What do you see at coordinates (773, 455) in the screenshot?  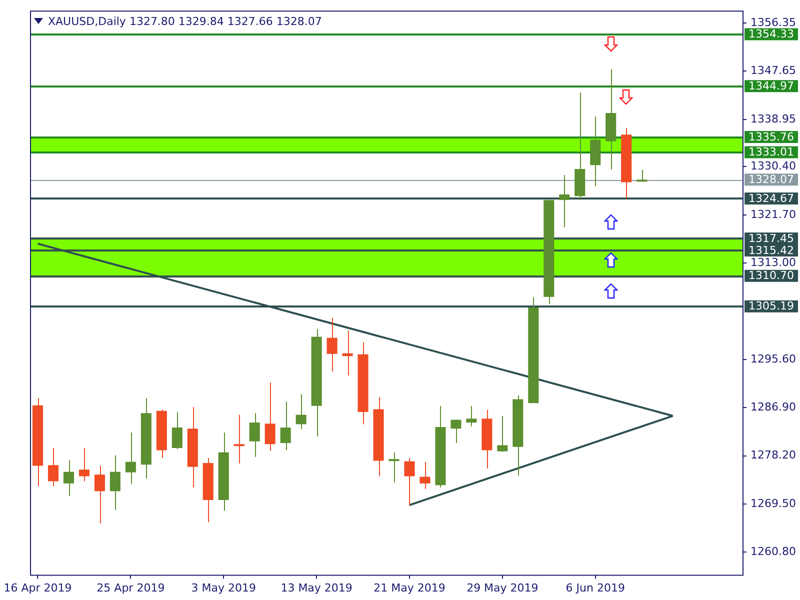 I see `y-tick-label: 1278.20` at bounding box center [773, 455].